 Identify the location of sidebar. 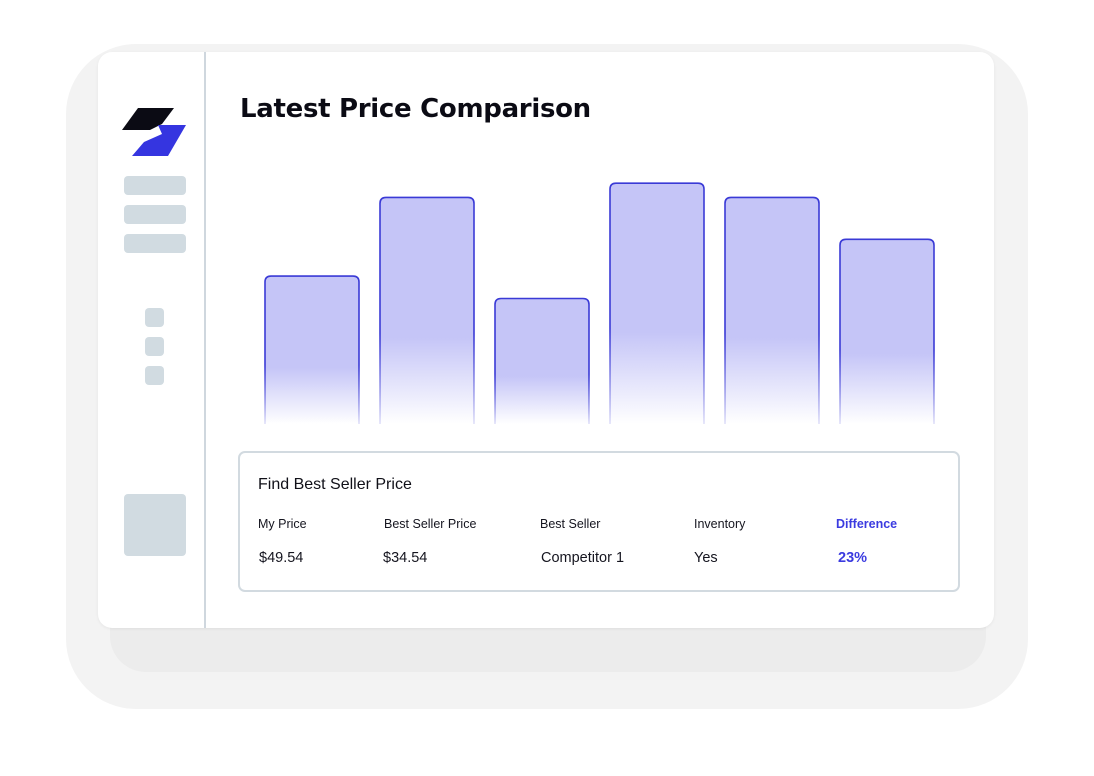
(152, 340).